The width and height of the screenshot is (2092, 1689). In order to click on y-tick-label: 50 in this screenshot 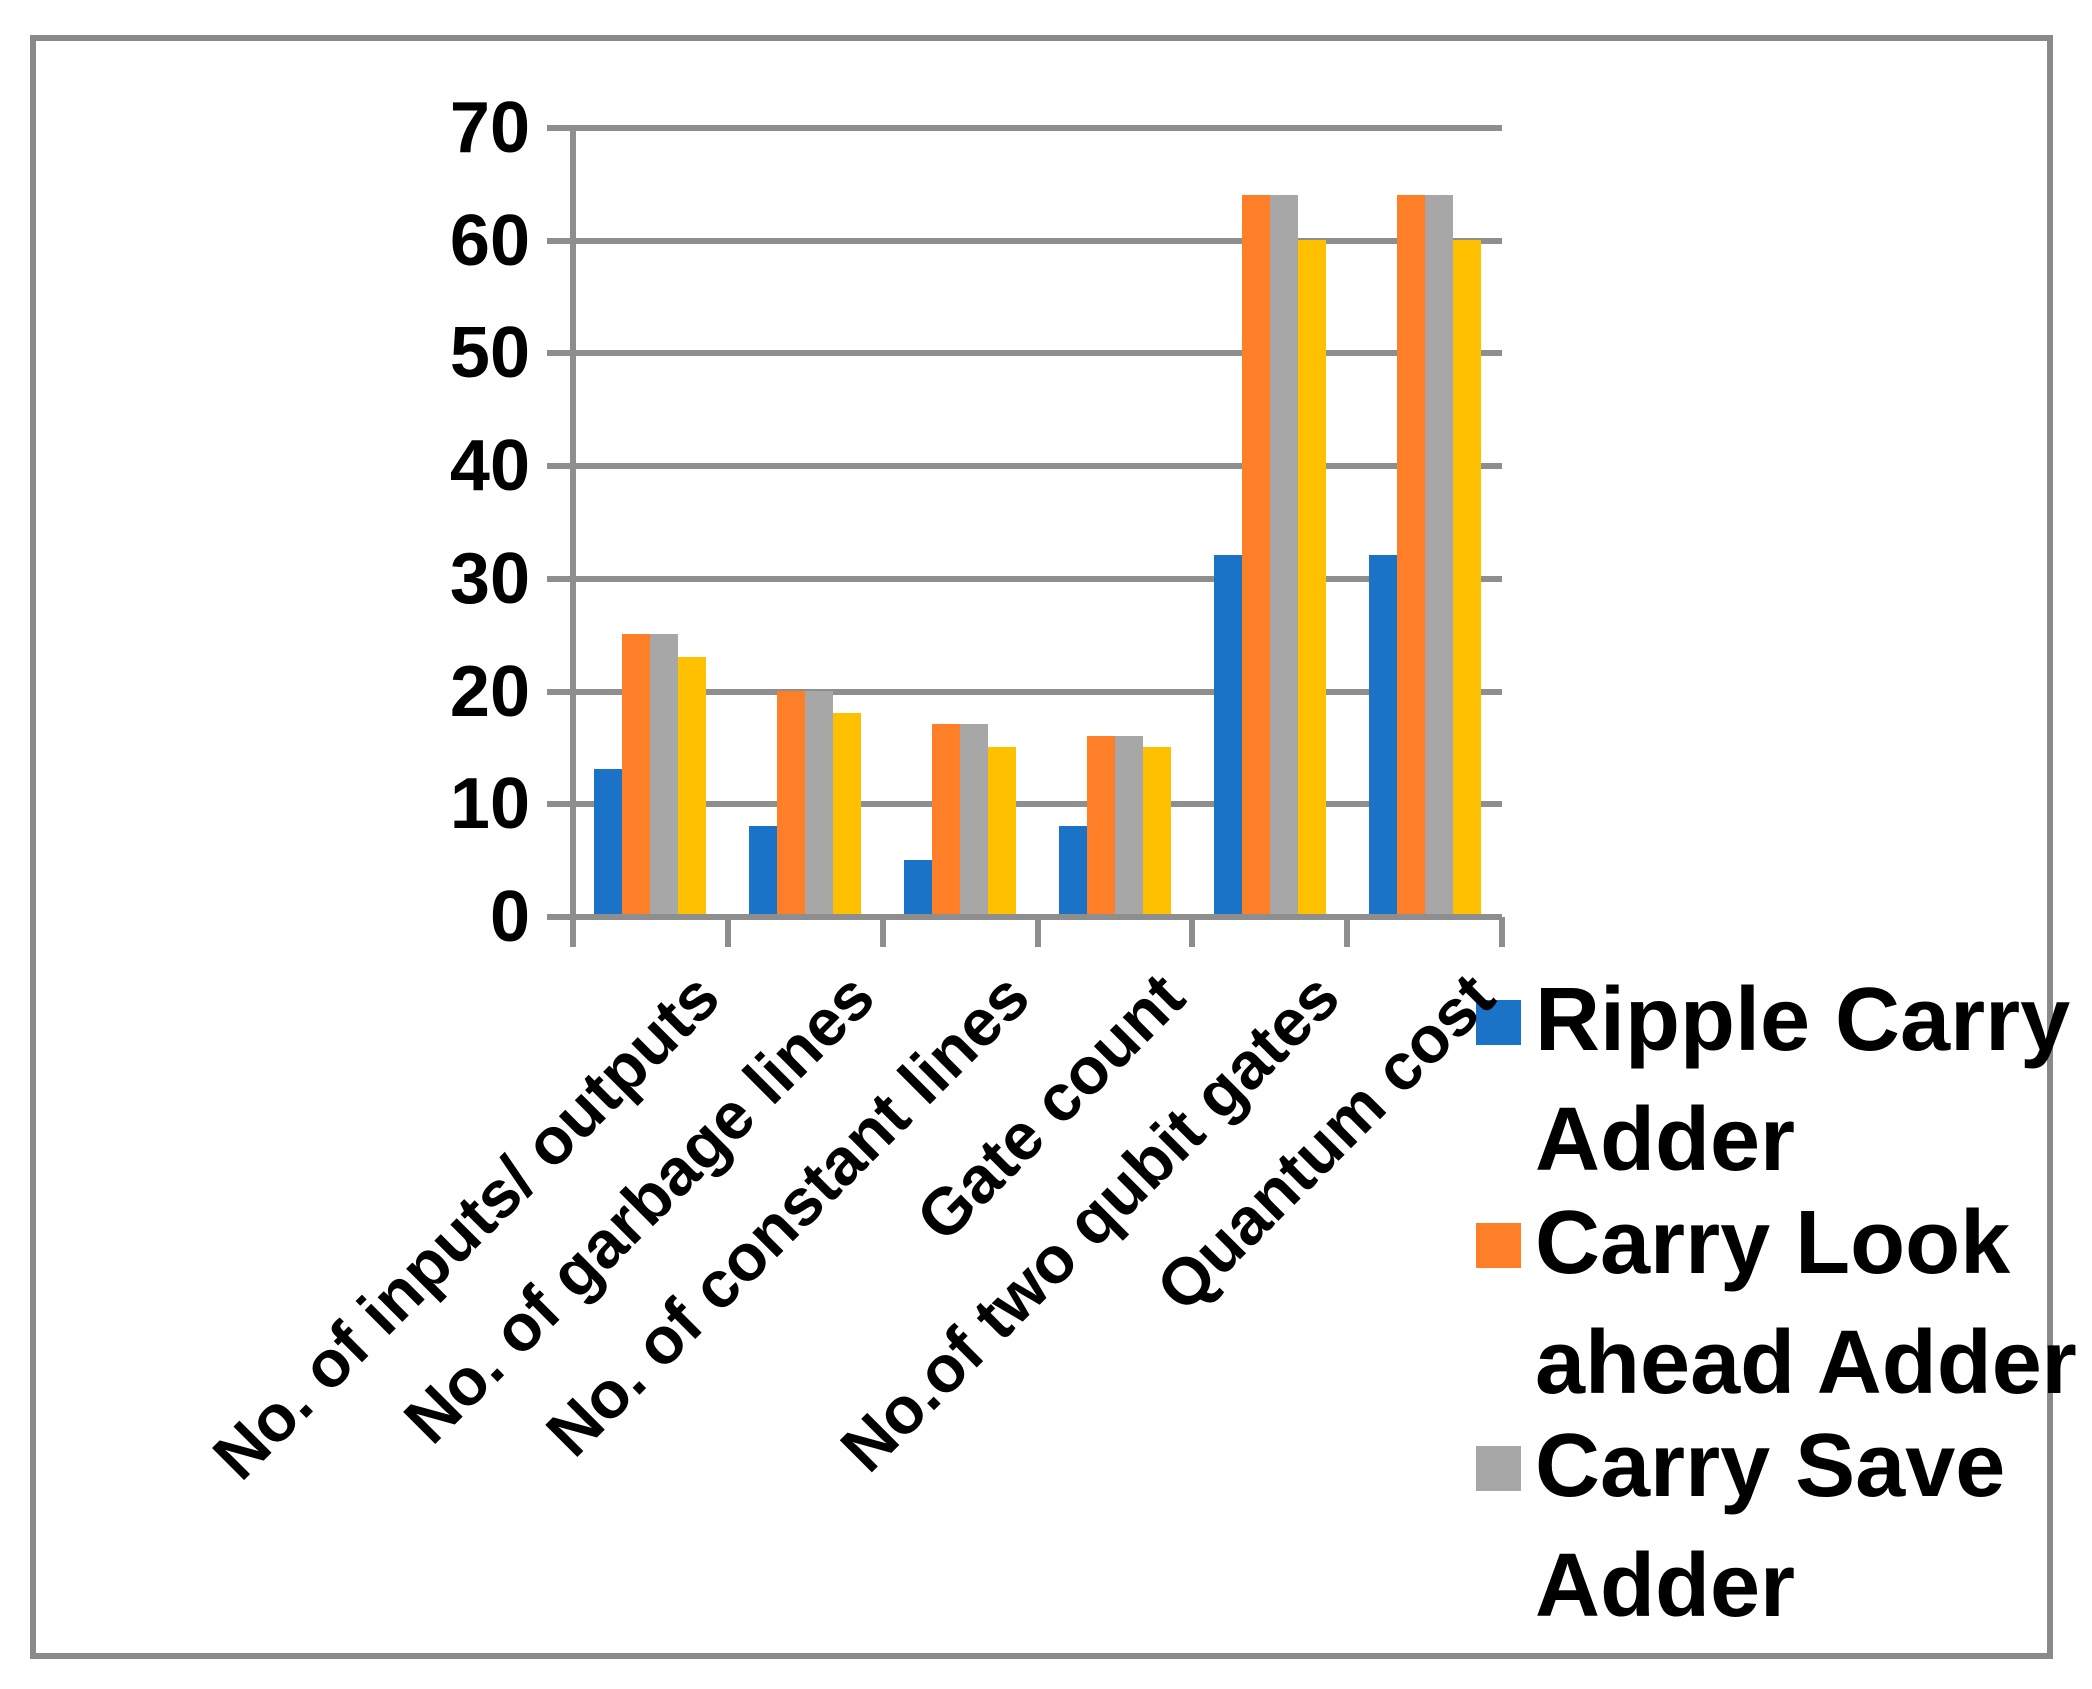, I will do `click(489, 353)`.